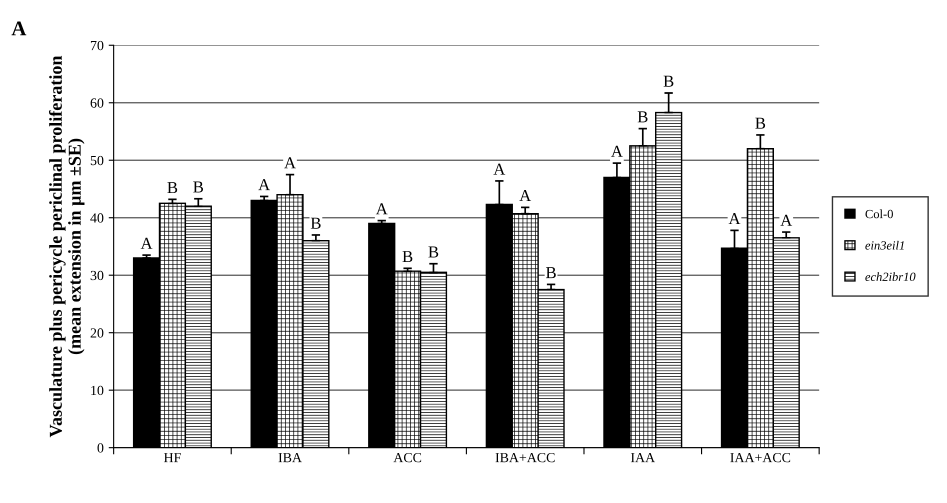 The image size is (947, 503). Describe the element at coordinates (97, 103) in the screenshot. I see `y-tick-label: 60` at that location.